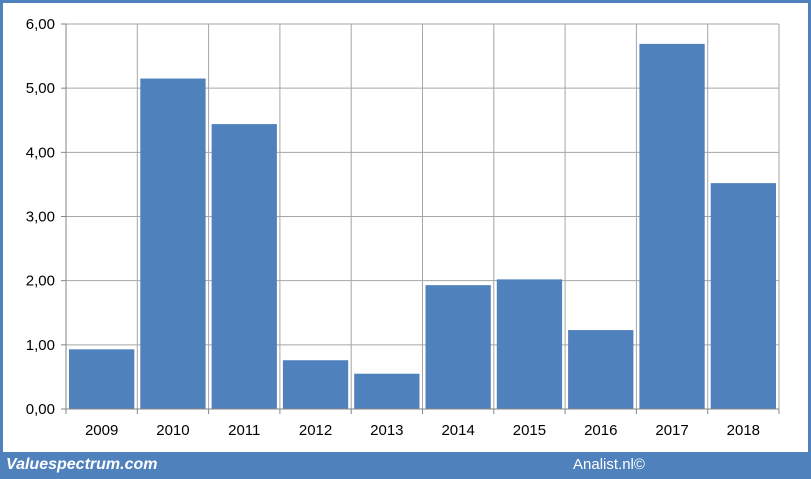  Describe the element at coordinates (40, 217) in the screenshot. I see `y-tick-label: 3,00` at that location.